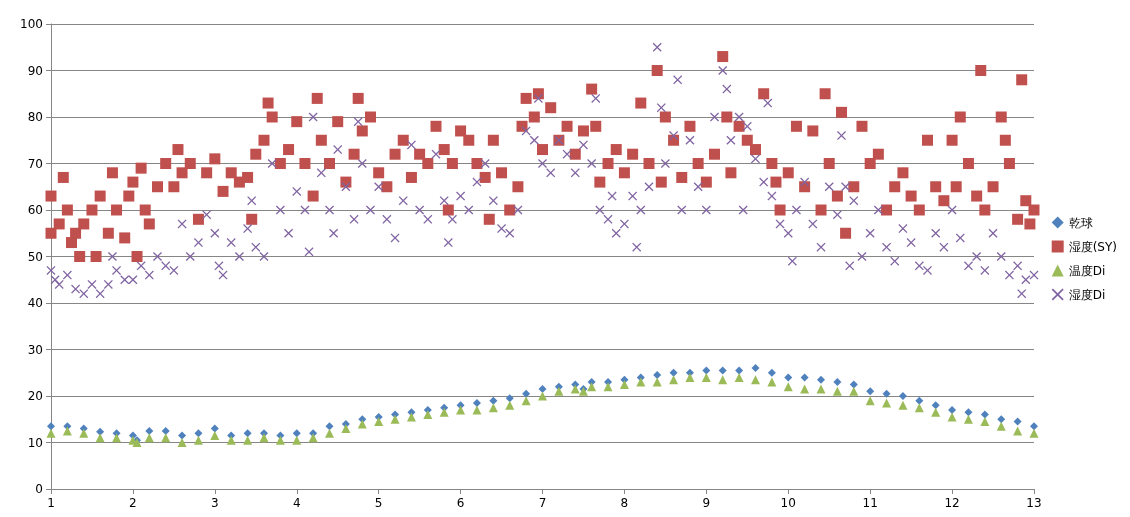 The height and width of the screenshot is (517, 1130). I want to click on x-tick-label: 9, so click(706, 503).